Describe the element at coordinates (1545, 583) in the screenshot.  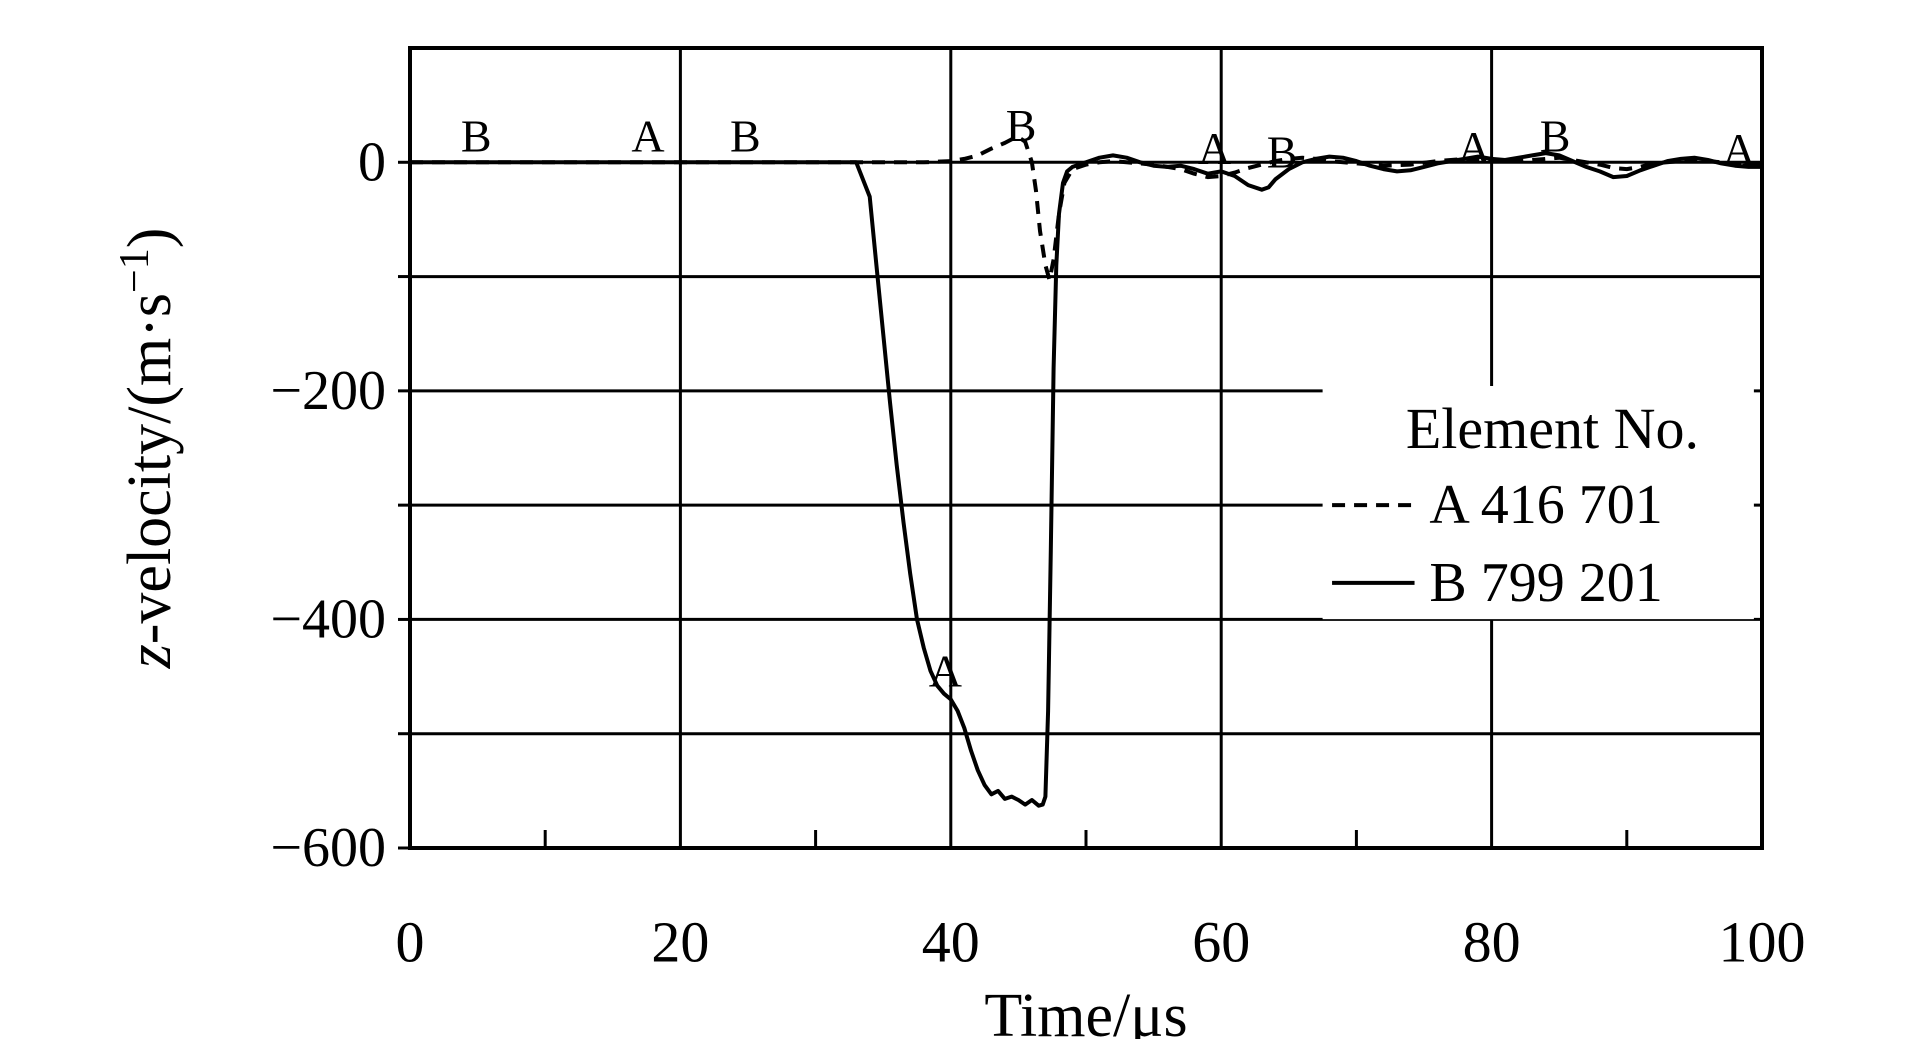
I see `legend-label-B: B 799 201` at that location.